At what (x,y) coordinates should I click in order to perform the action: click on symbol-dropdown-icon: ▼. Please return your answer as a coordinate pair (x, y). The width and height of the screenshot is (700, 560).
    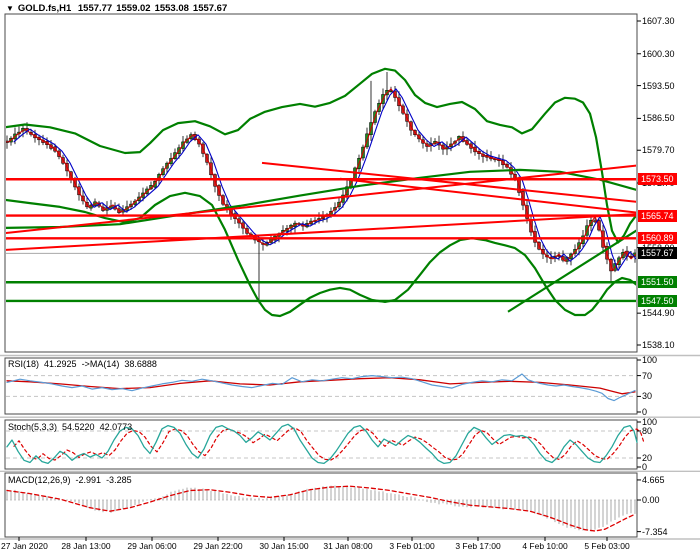
    Looking at the image, I should click on (10, 8).